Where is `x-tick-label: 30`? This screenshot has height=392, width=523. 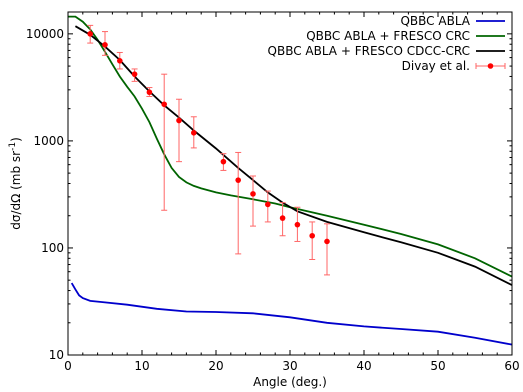 x-tick-label: 30 is located at coordinates (289, 366).